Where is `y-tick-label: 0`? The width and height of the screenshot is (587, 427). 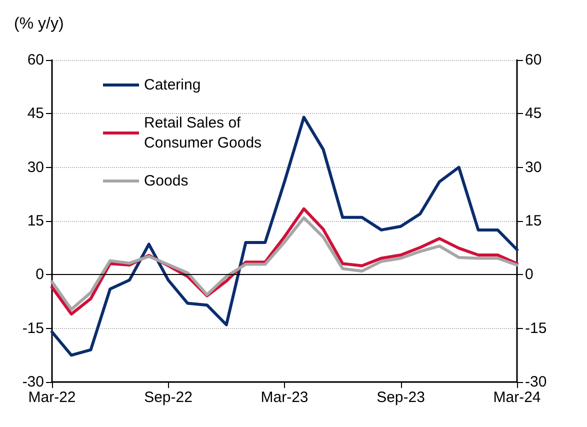 y-tick-label: 0 is located at coordinates (40, 275).